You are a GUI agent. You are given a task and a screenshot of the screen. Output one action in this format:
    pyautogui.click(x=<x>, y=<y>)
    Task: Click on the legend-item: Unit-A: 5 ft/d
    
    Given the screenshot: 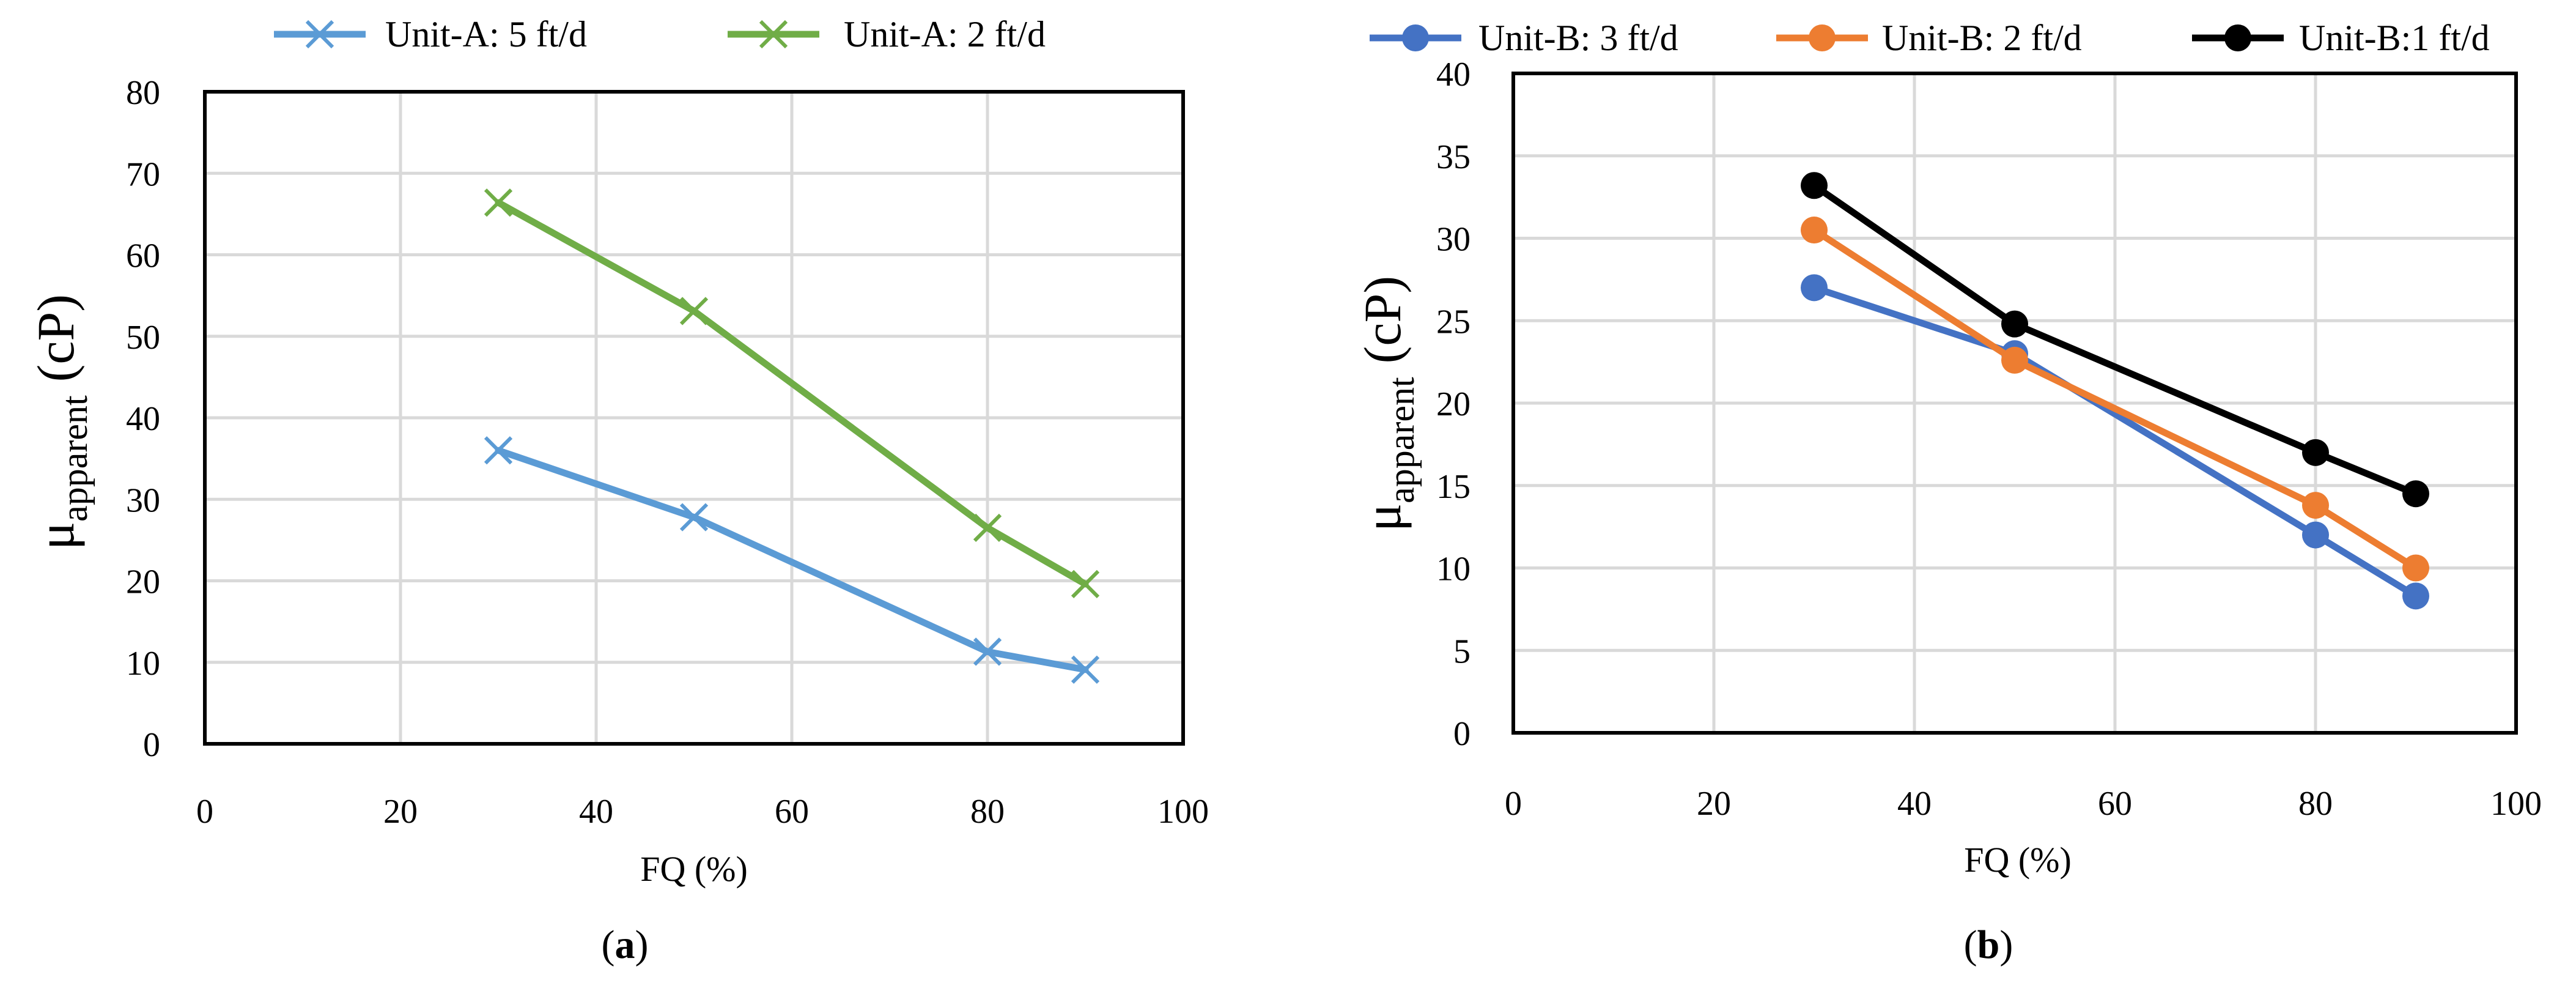 What is the action you would take?
    pyautogui.click(x=430, y=34)
    